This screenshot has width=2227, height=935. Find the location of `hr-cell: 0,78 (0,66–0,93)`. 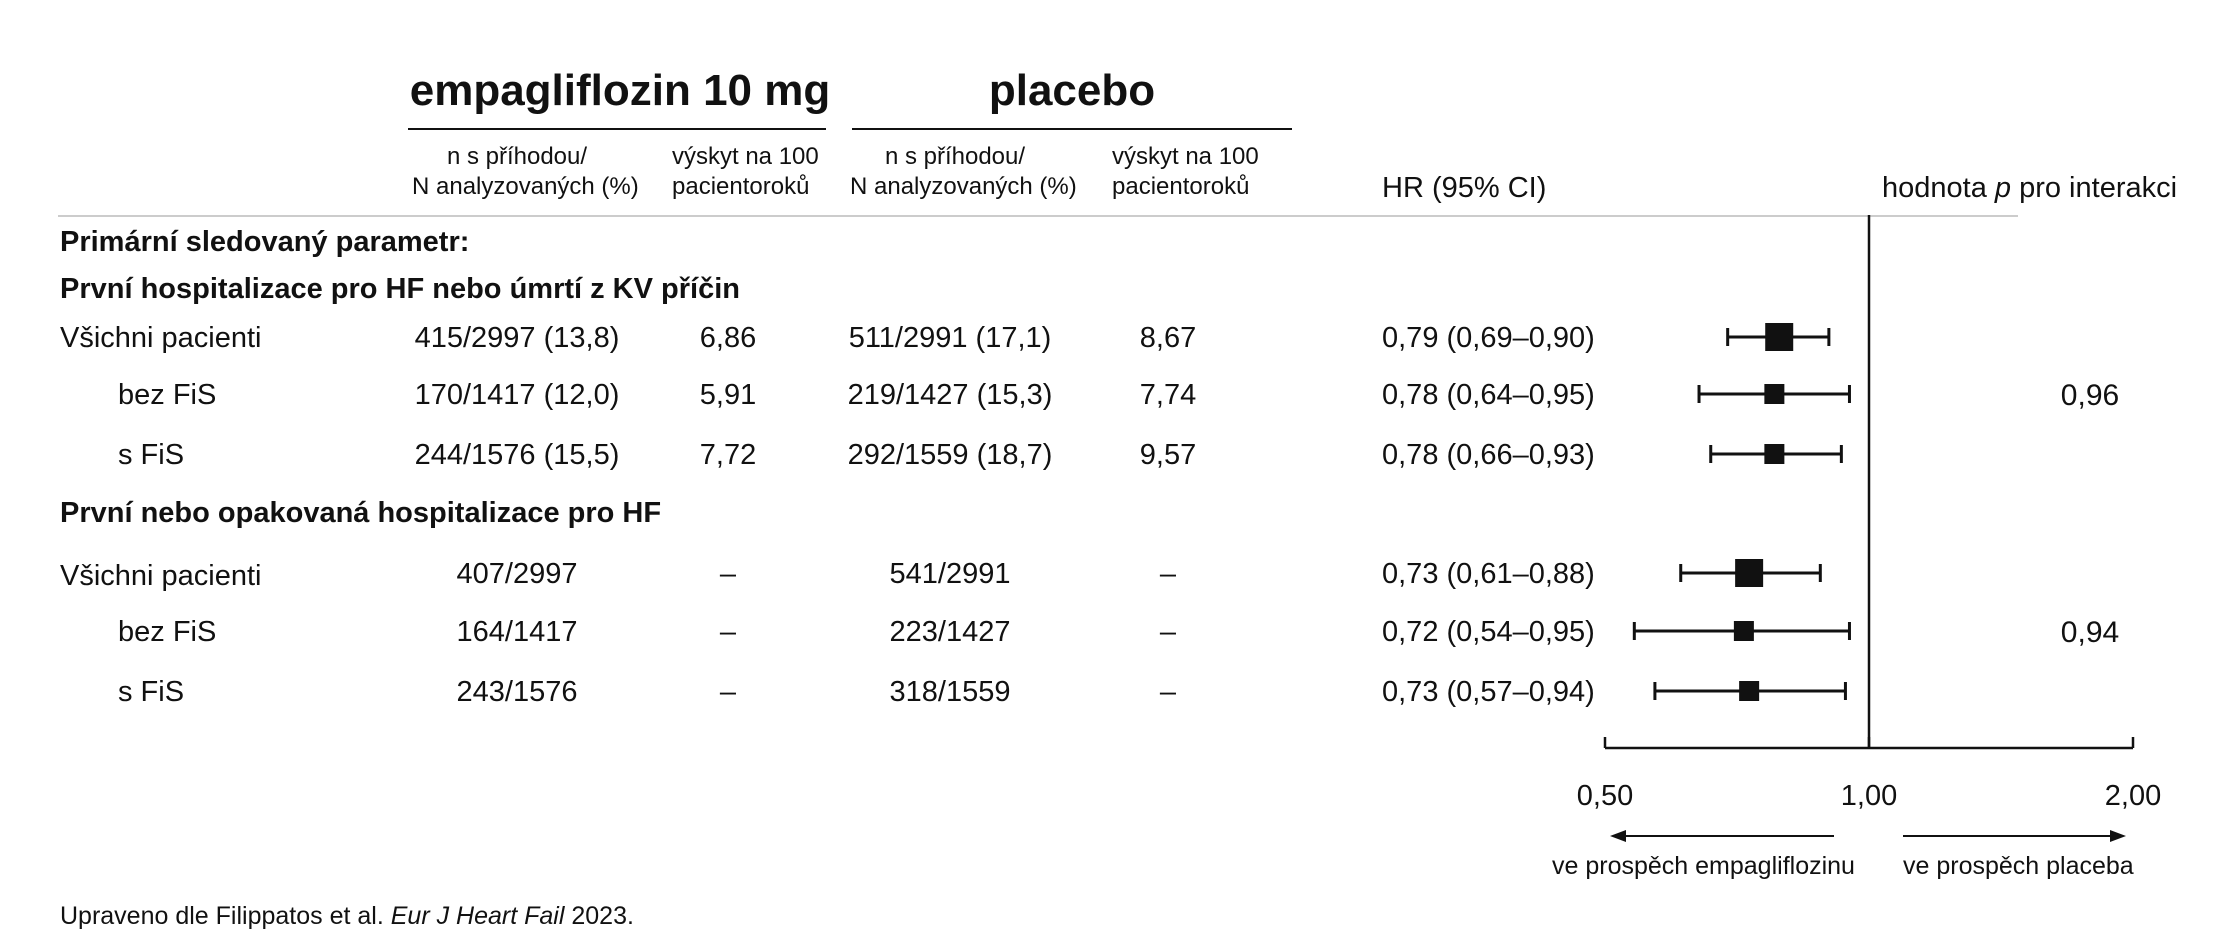

hr-cell: 0,78 (0,66–0,93) is located at coordinates (1488, 455).